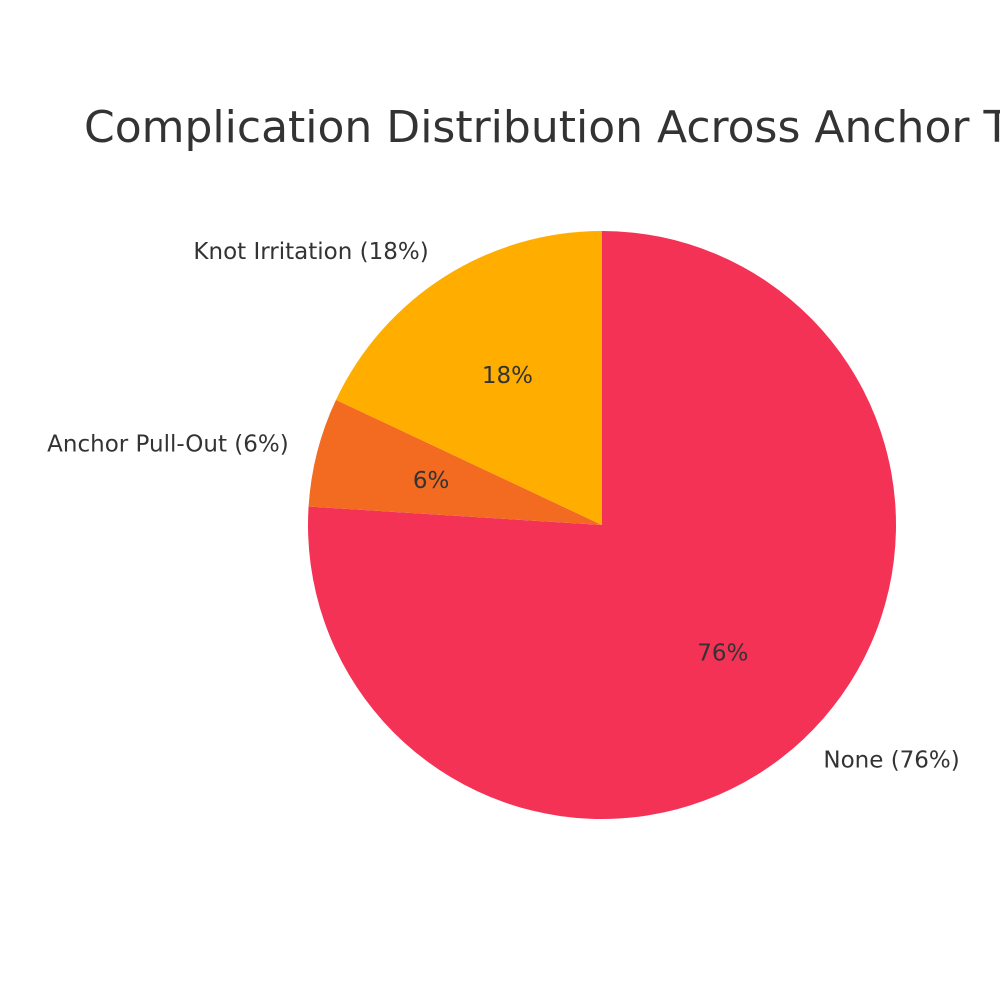 The image size is (1000, 1000). I want to click on slice-percent-label: 76%, so click(722, 654).